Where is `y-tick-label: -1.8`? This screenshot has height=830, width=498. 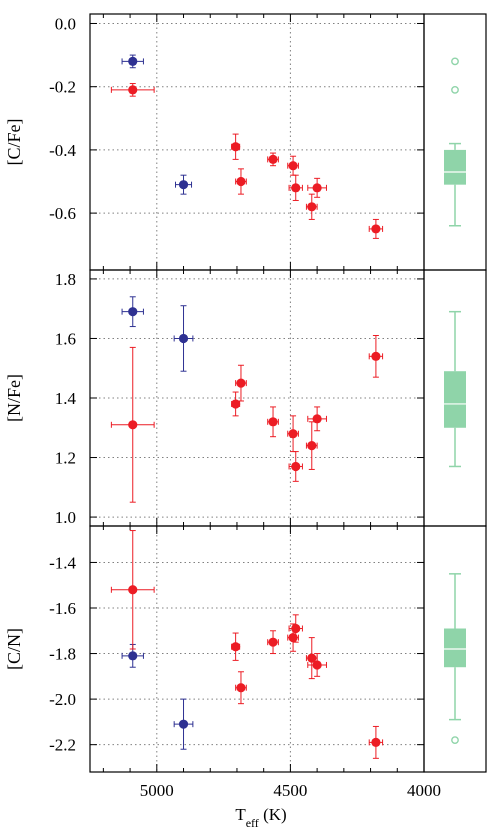 y-tick-label: -1.8 is located at coordinates (62, 654).